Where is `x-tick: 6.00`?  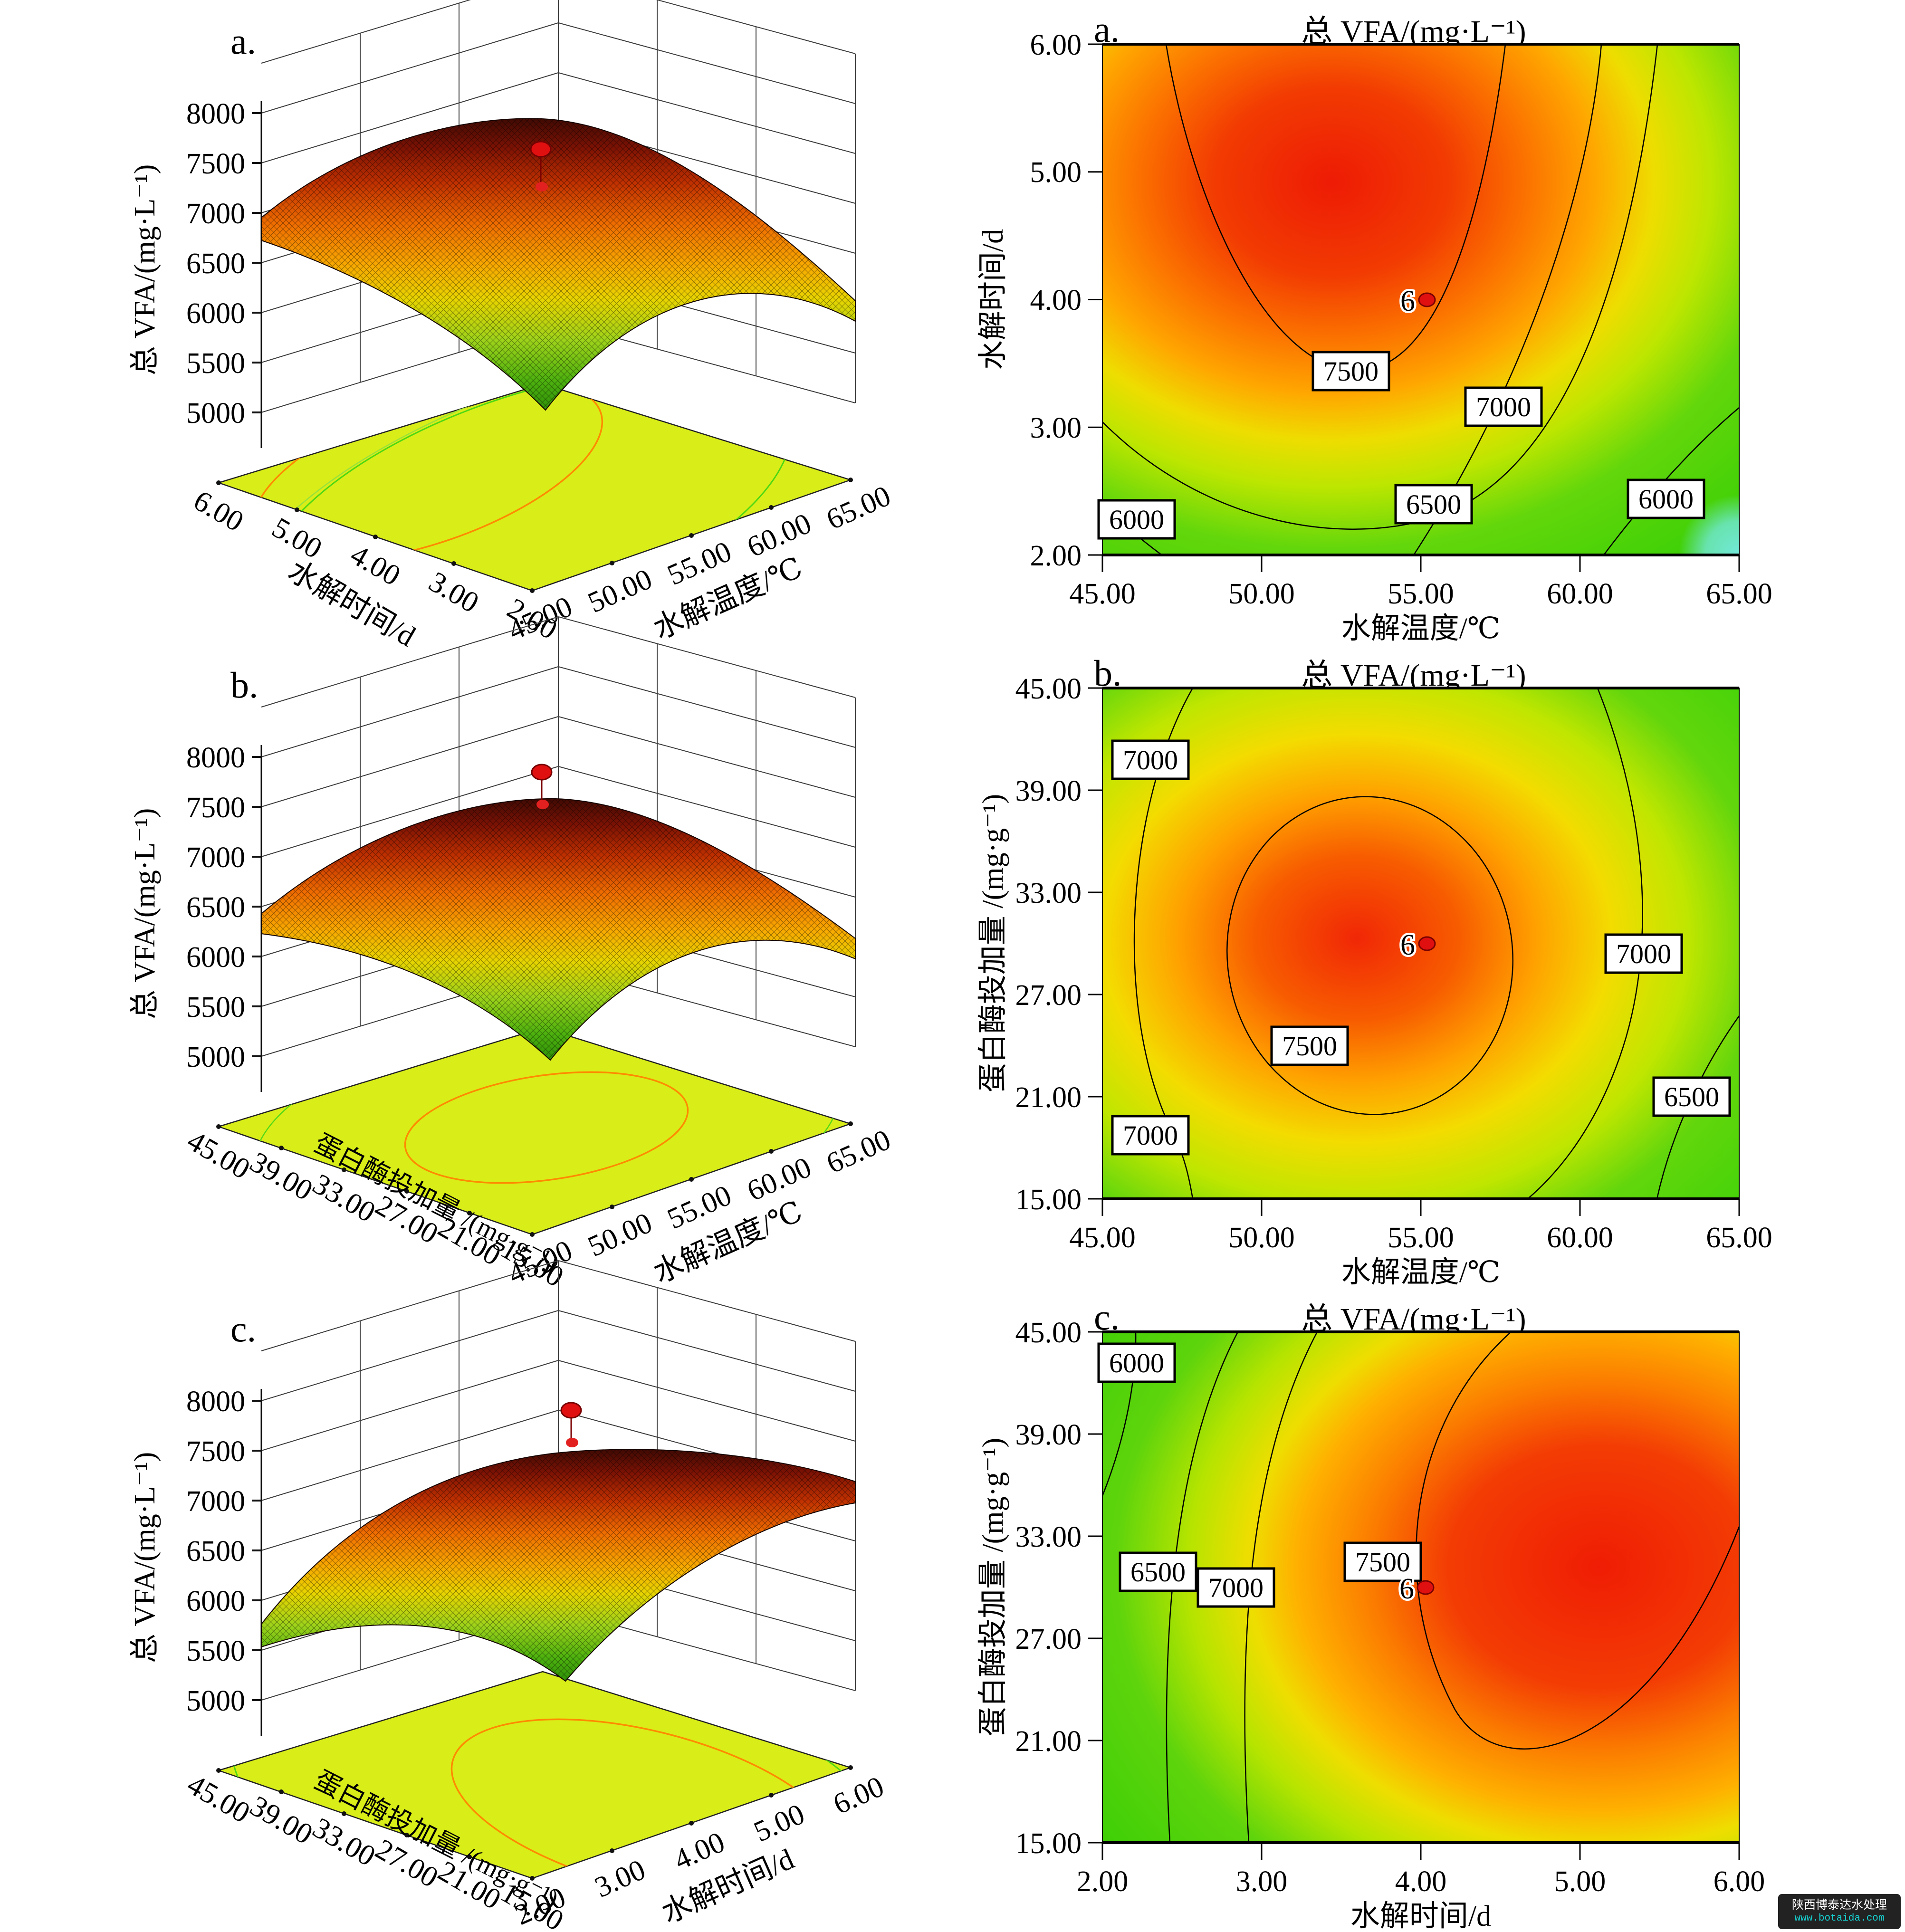 x-tick: 6.00 is located at coordinates (1739, 1881).